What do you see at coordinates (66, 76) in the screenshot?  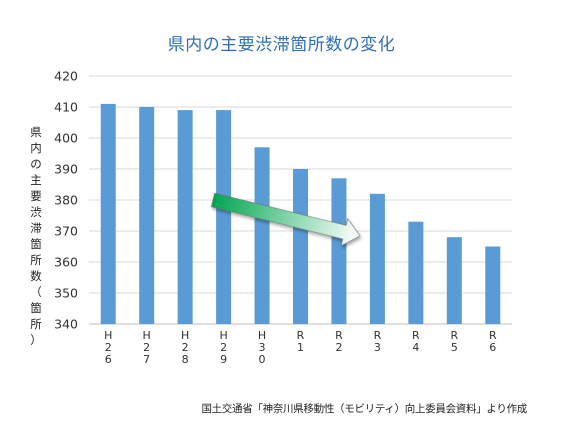 I see `y-tick-label: 420` at bounding box center [66, 76].